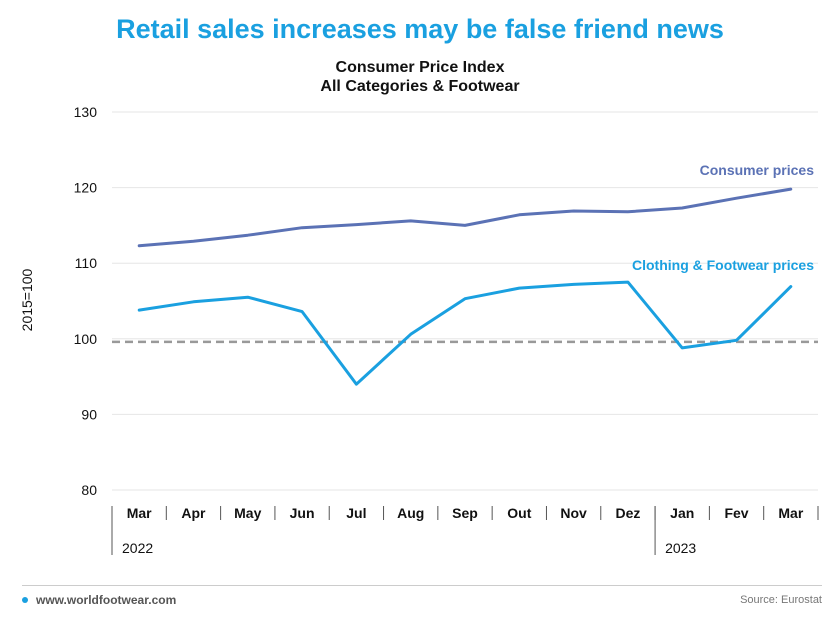 The height and width of the screenshot is (624, 840). I want to click on y-tick-label: 100, so click(86, 339).